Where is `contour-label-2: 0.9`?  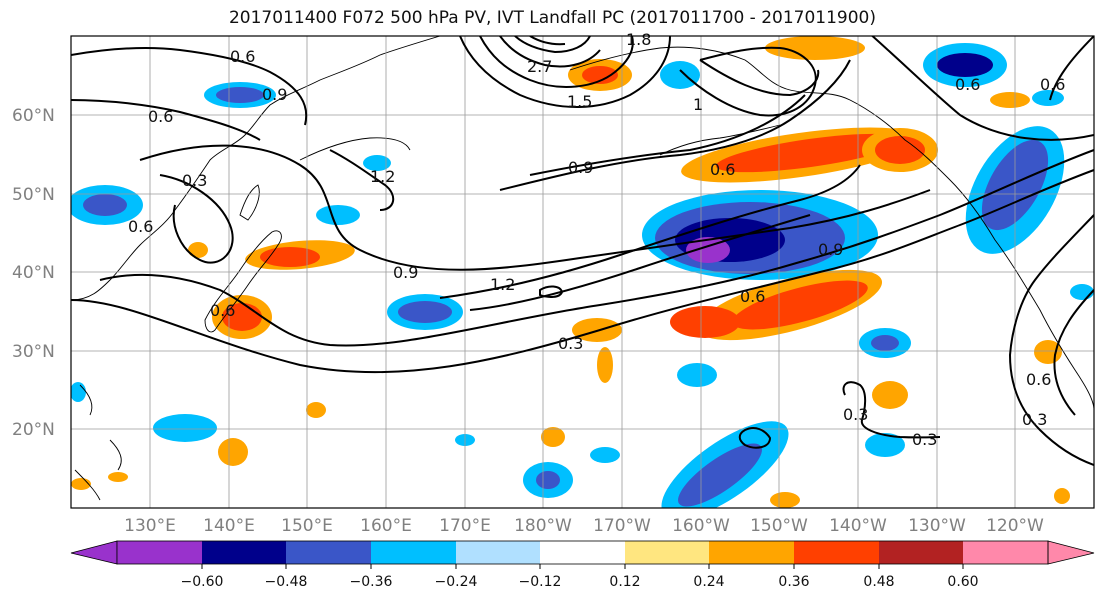
contour-label-2: 0.9 is located at coordinates (274, 94).